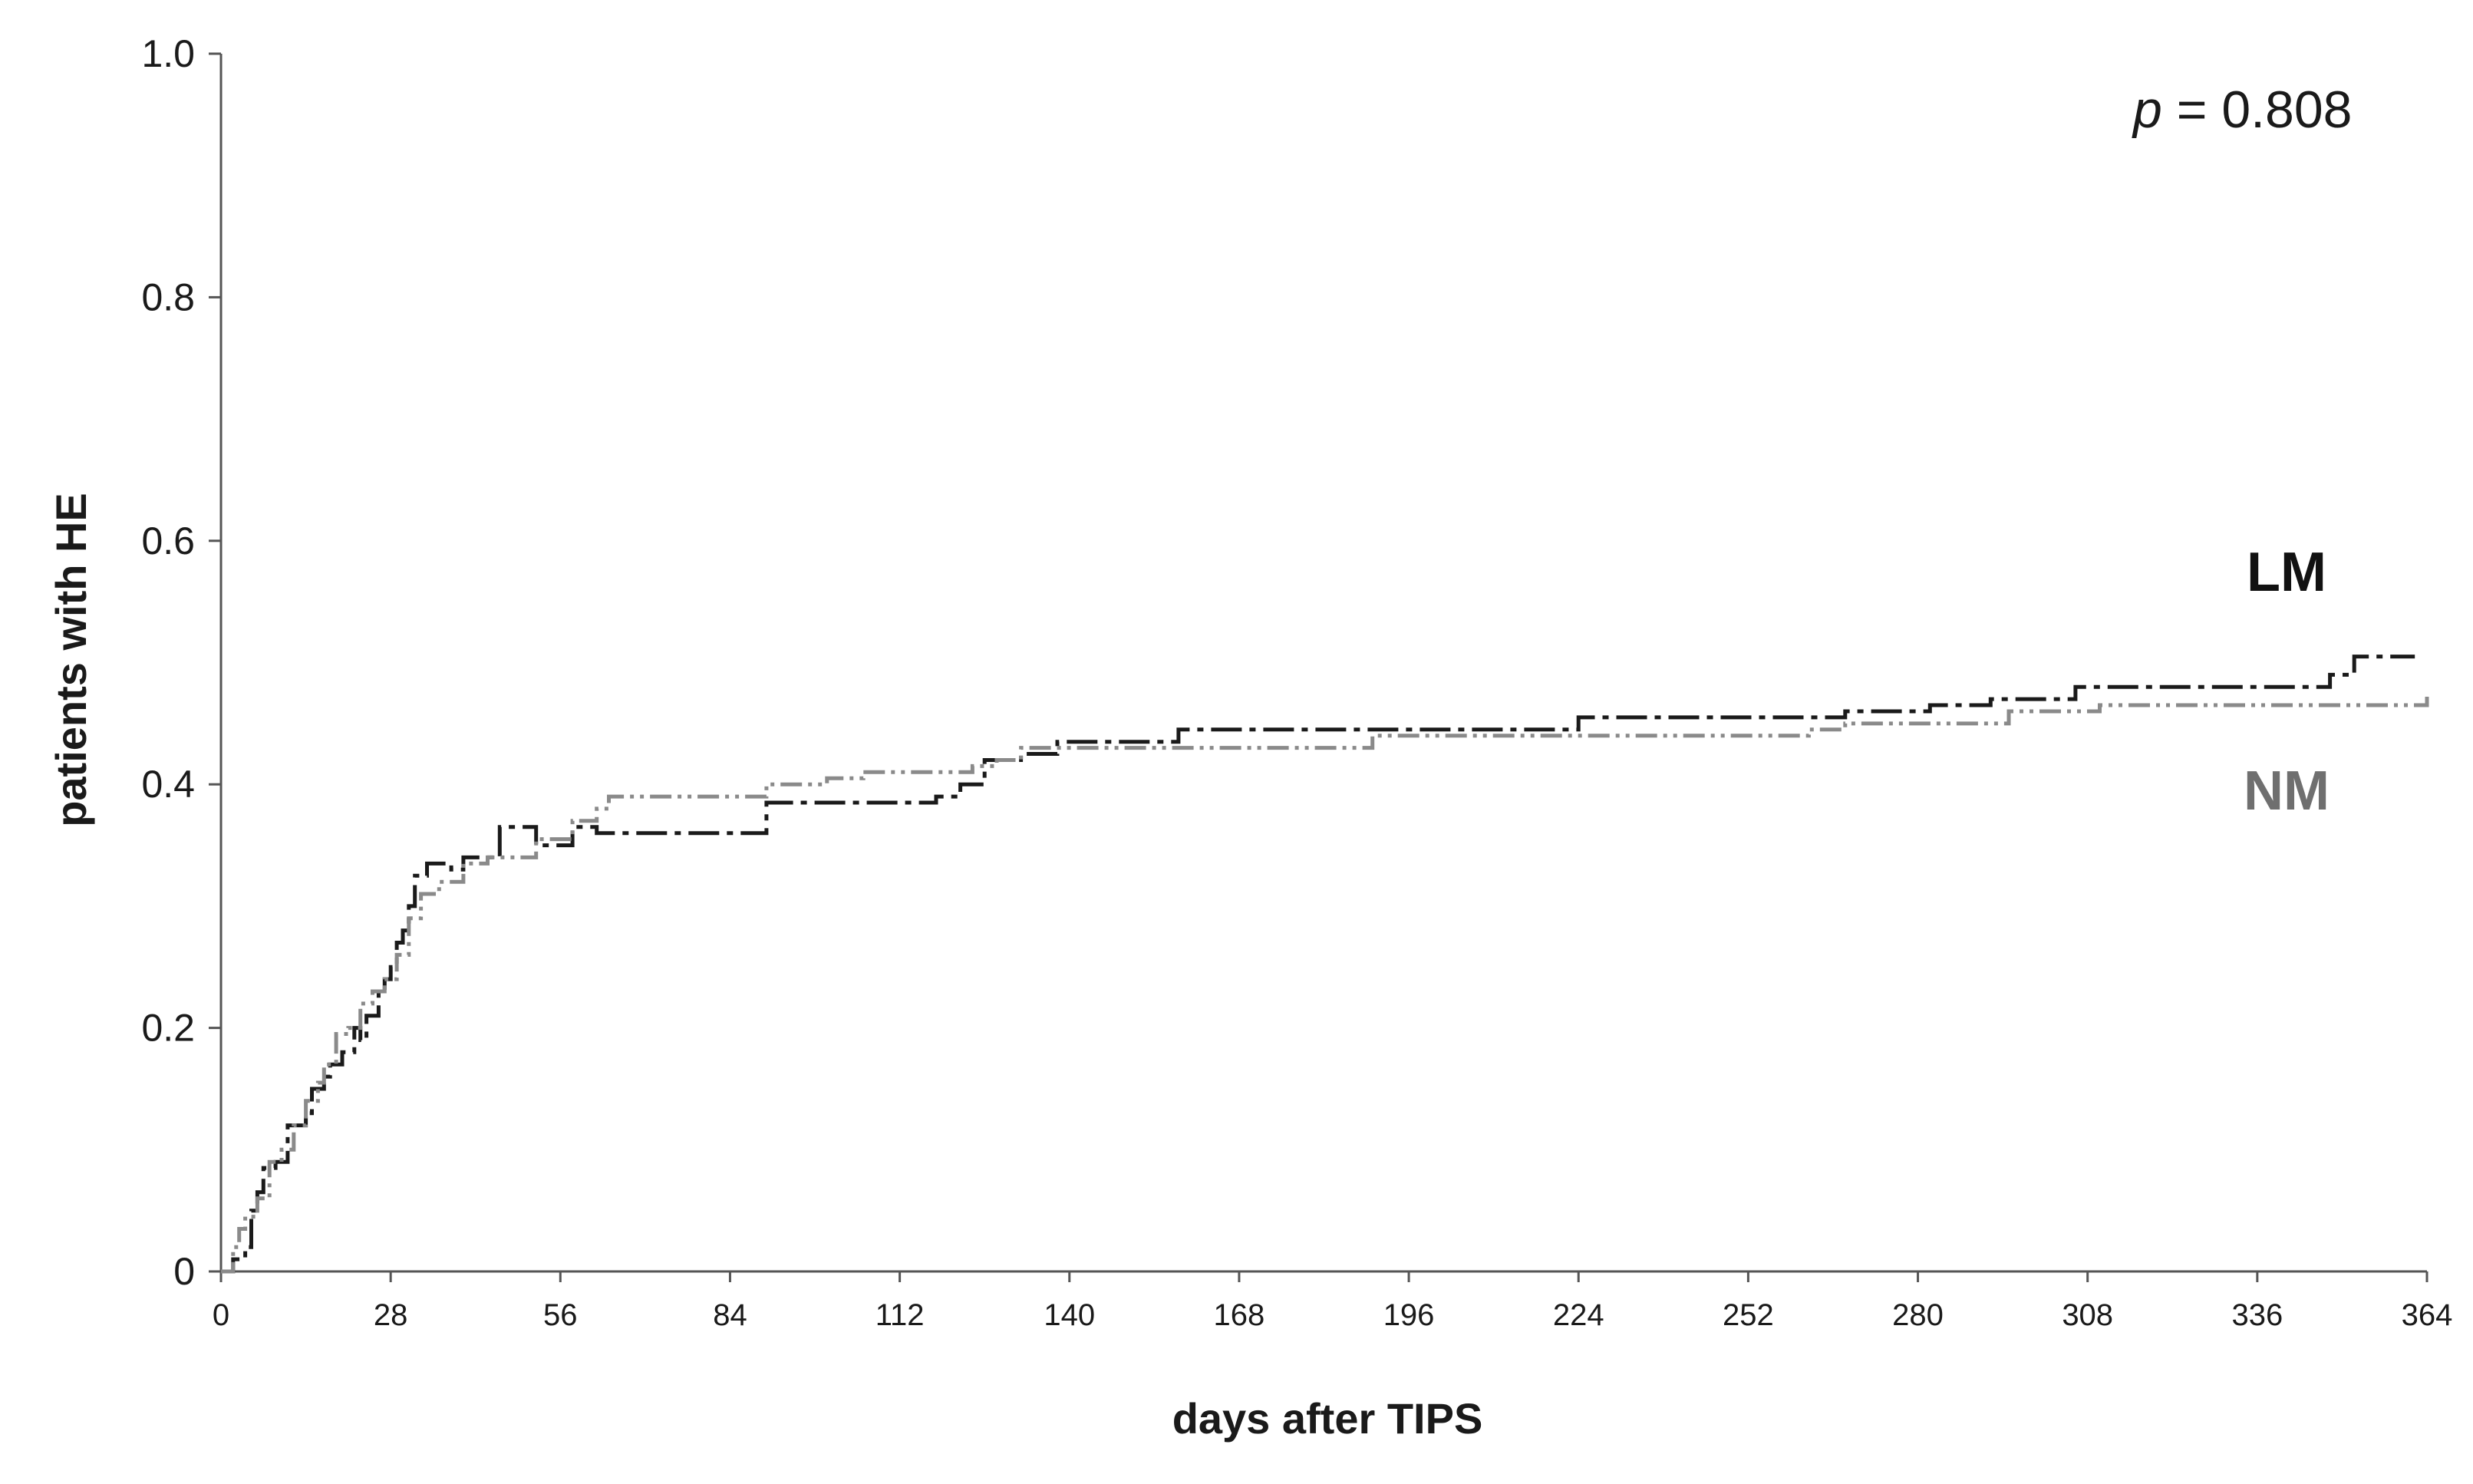 Image resolution: width=2473 pixels, height=1484 pixels. Describe the element at coordinates (730, 1315) in the screenshot. I see `x-tick-label: 84` at that location.